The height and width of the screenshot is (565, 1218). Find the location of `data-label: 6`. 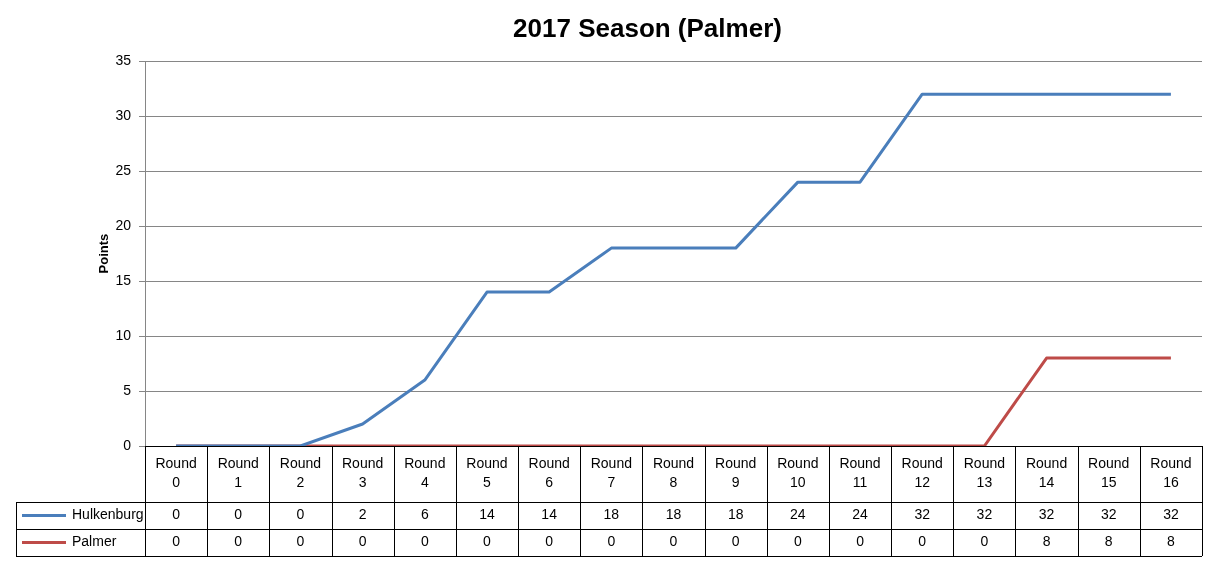

data-label: 6 is located at coordinates (424, 514).